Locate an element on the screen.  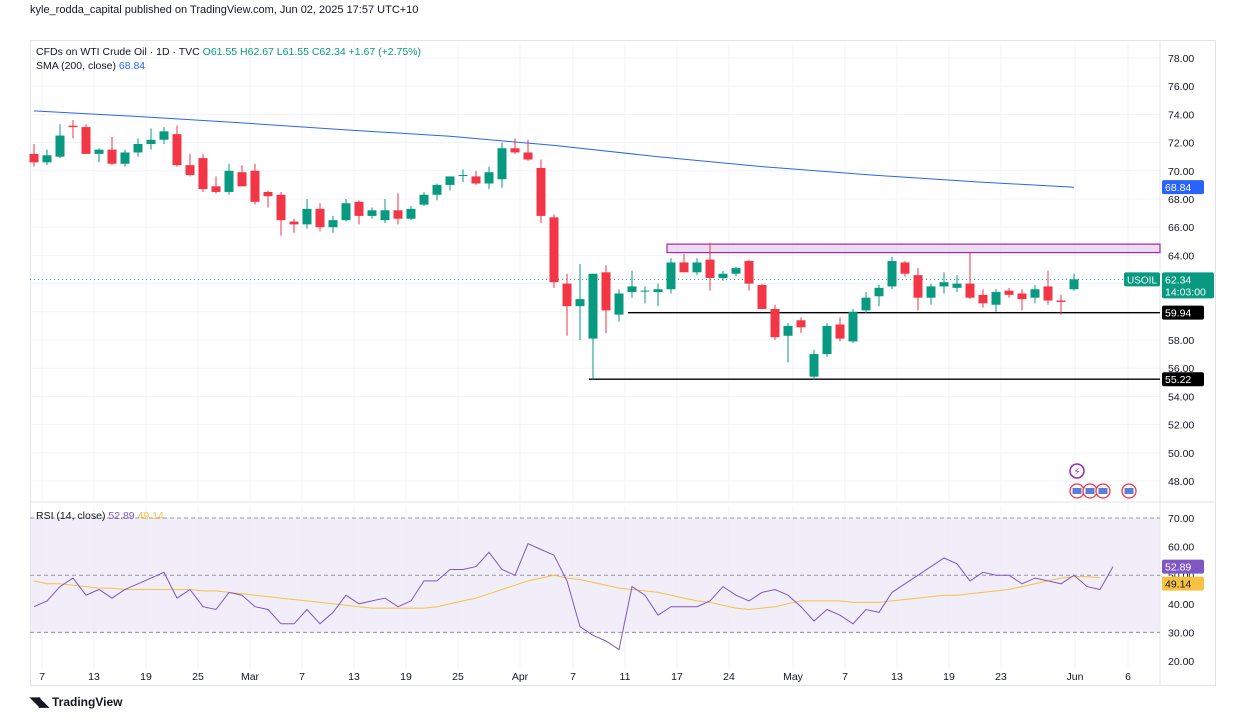
sma-price-tag-bg is located at coordinates (1183, 187).